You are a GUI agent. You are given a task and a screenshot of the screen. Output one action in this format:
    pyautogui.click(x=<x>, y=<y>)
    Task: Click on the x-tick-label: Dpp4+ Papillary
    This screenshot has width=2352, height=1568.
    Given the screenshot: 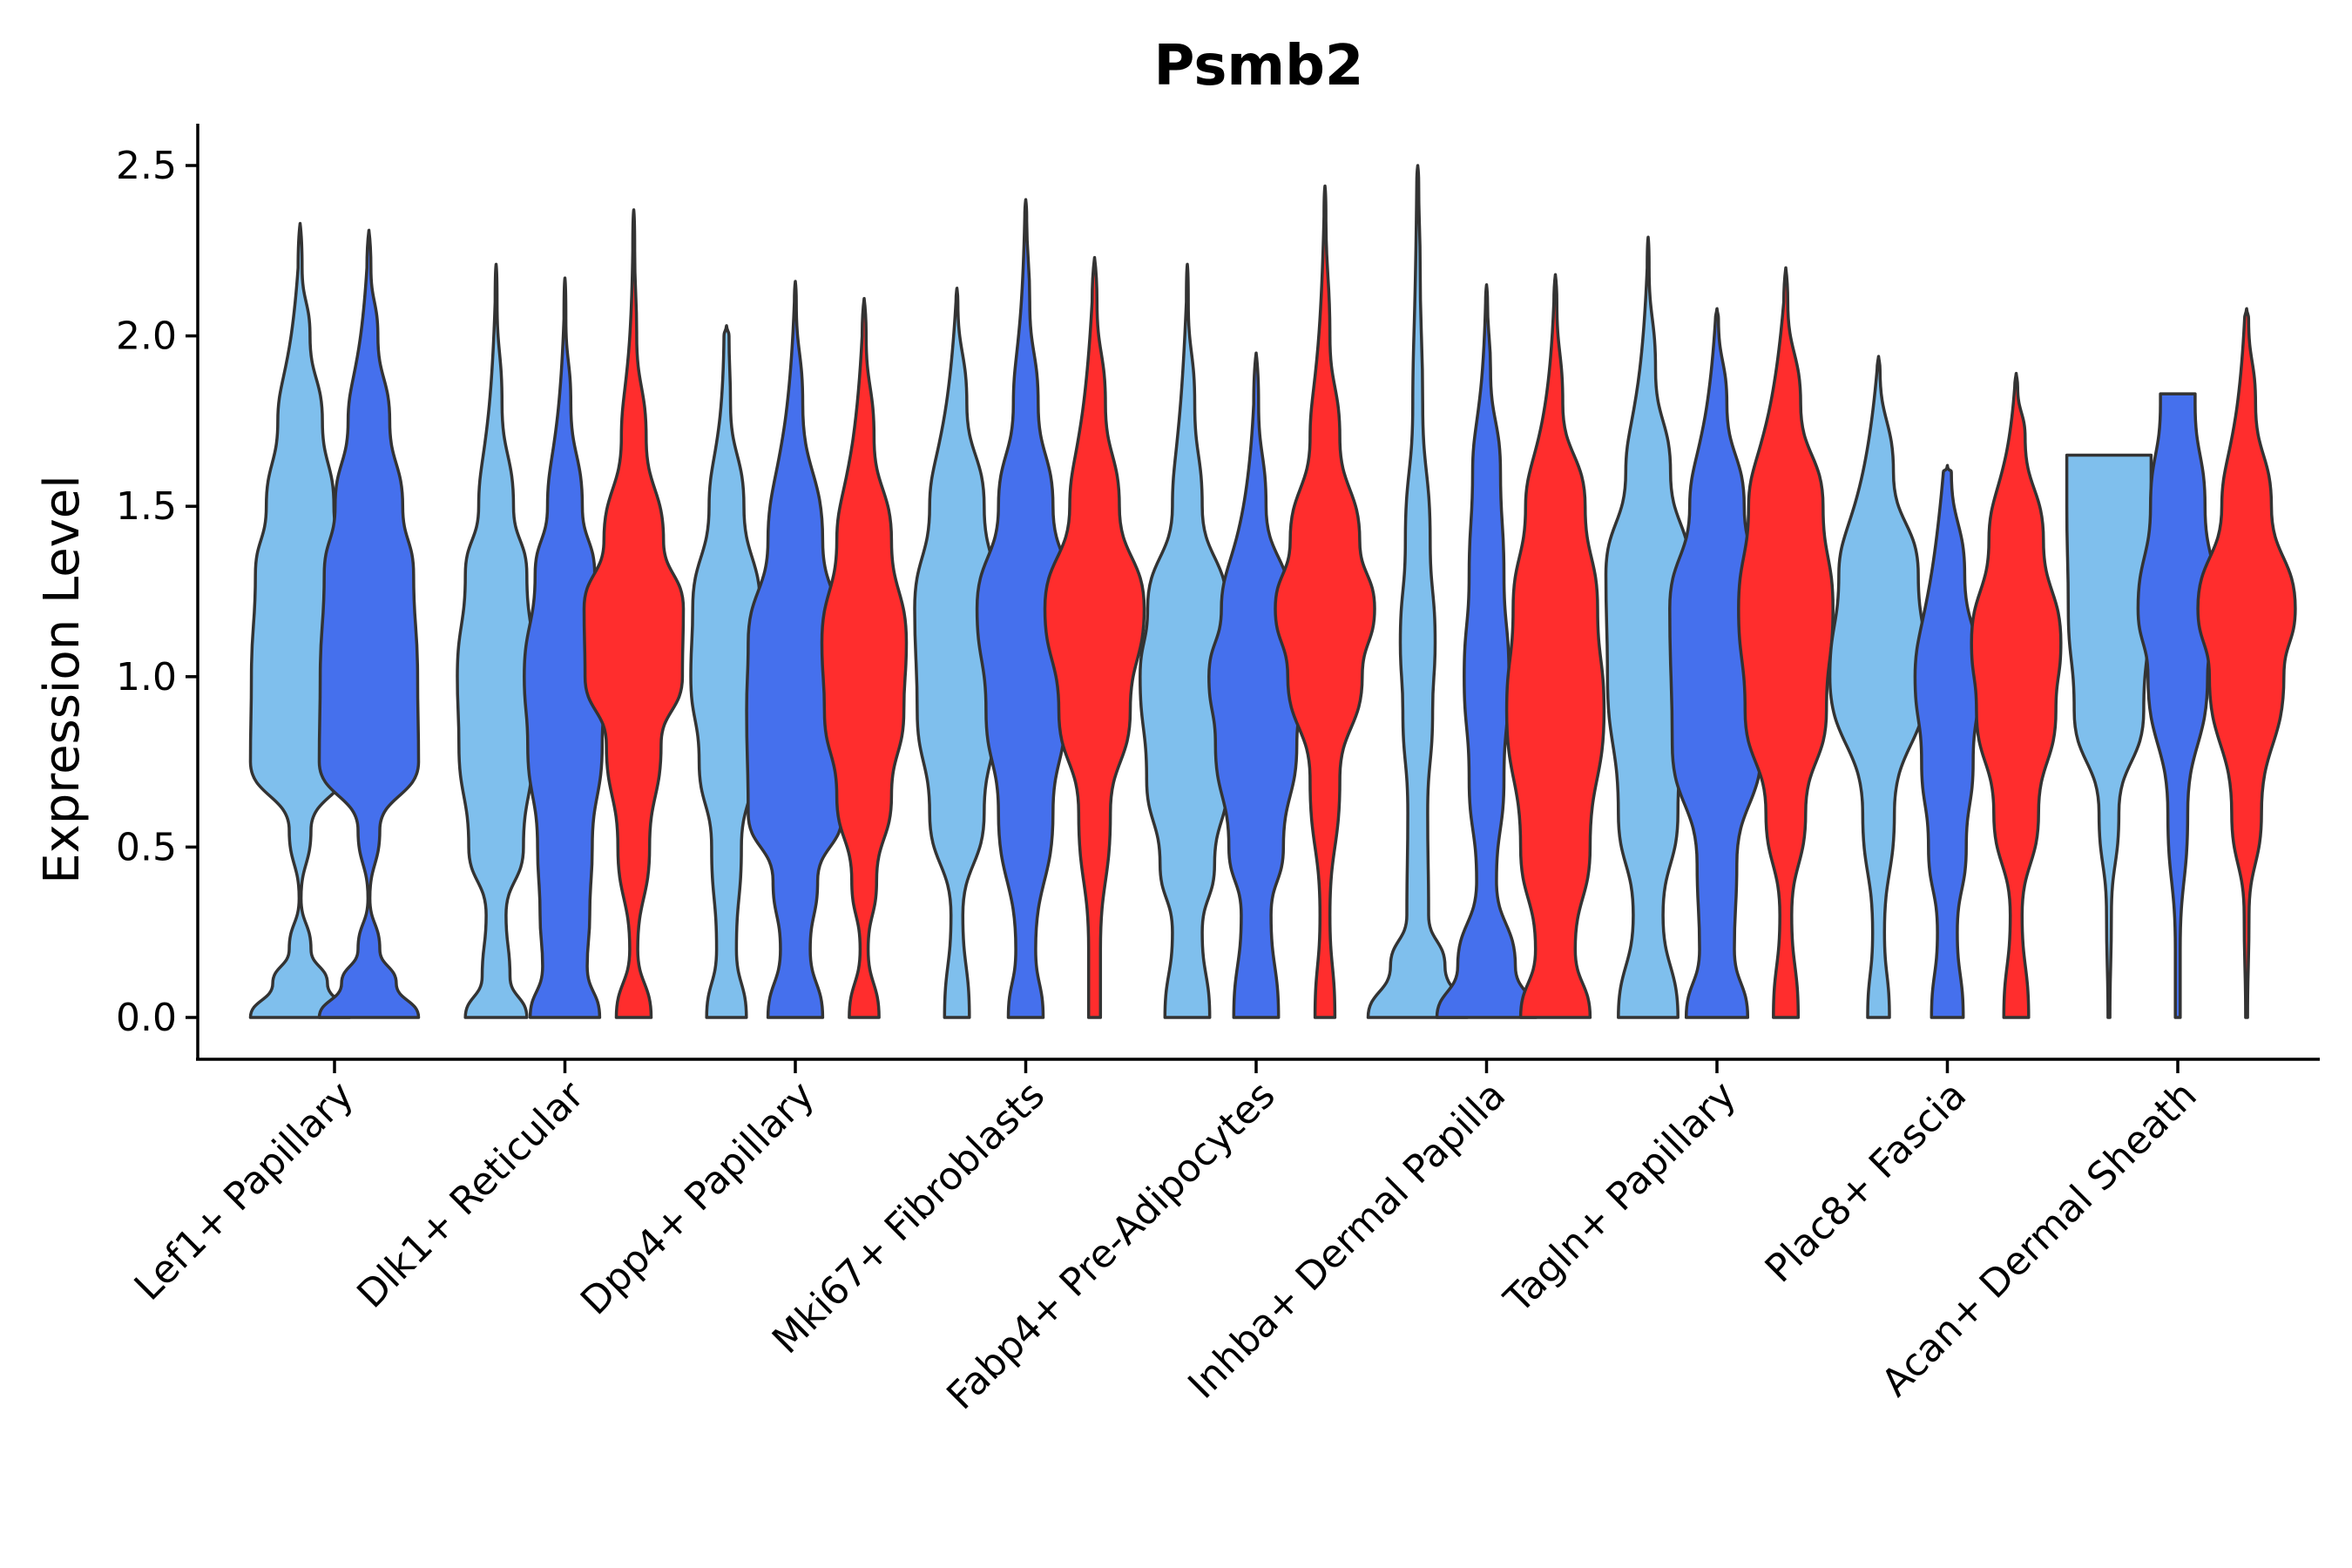 What is the action you would take?
    pyautogui.click(x=697, y=1198)
    